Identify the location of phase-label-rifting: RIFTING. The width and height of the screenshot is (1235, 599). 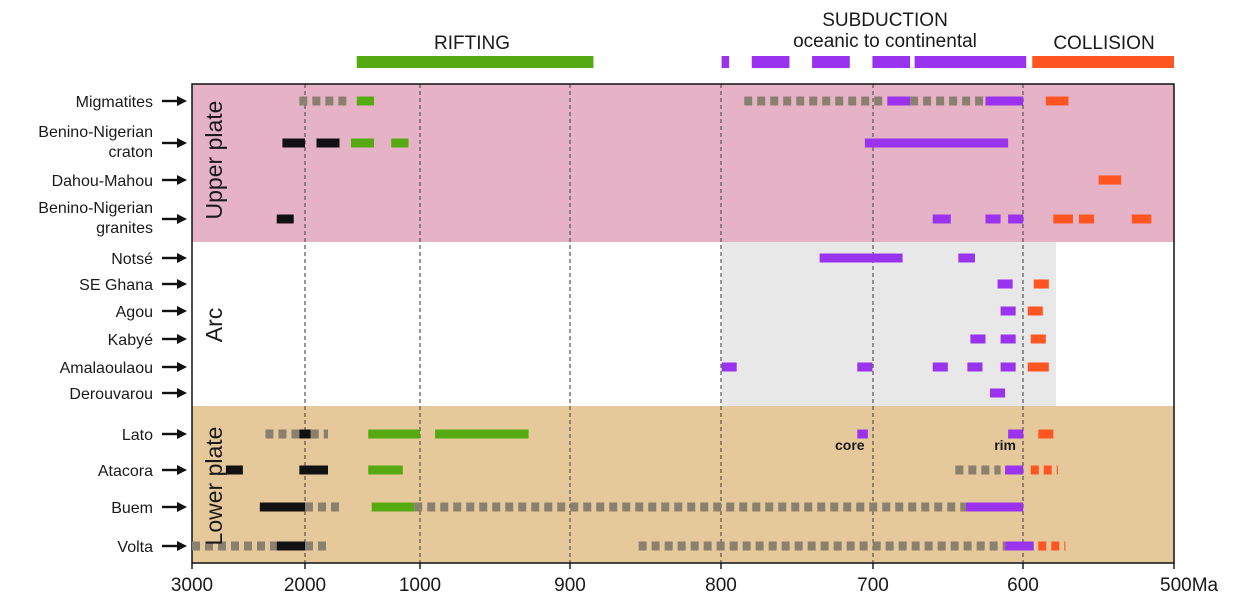
(472, 43).